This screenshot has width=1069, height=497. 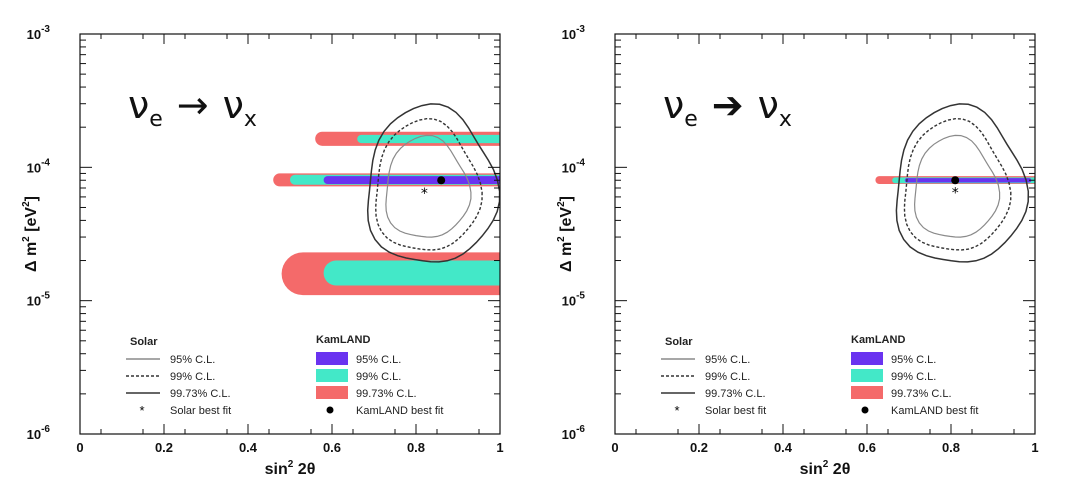 I want to click on y-tick-exponent: -4, so click(x=580, y=162).